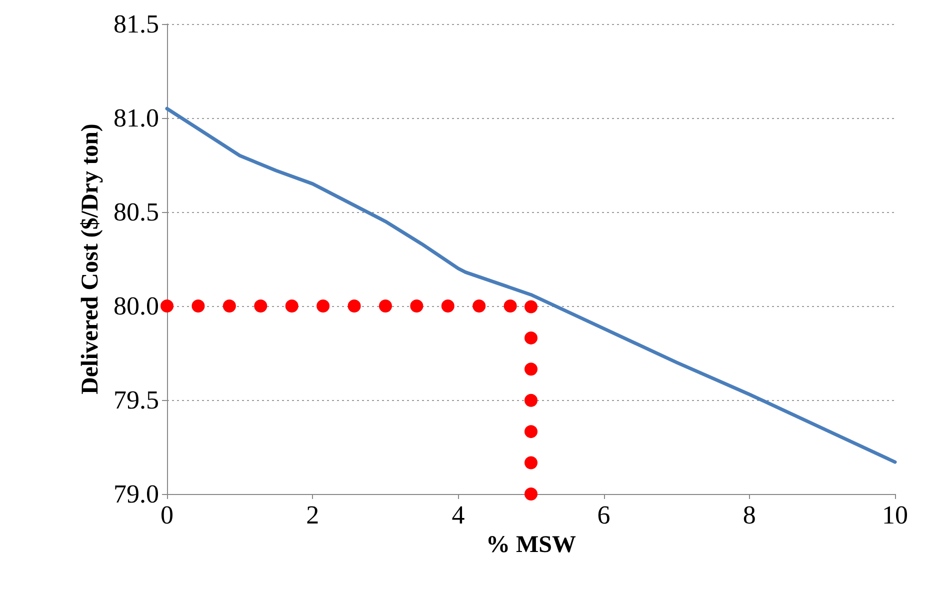 The width and height of the screenshot is (928, 593). I want to click on y-tick-label: 79.0, so click(136, 494).